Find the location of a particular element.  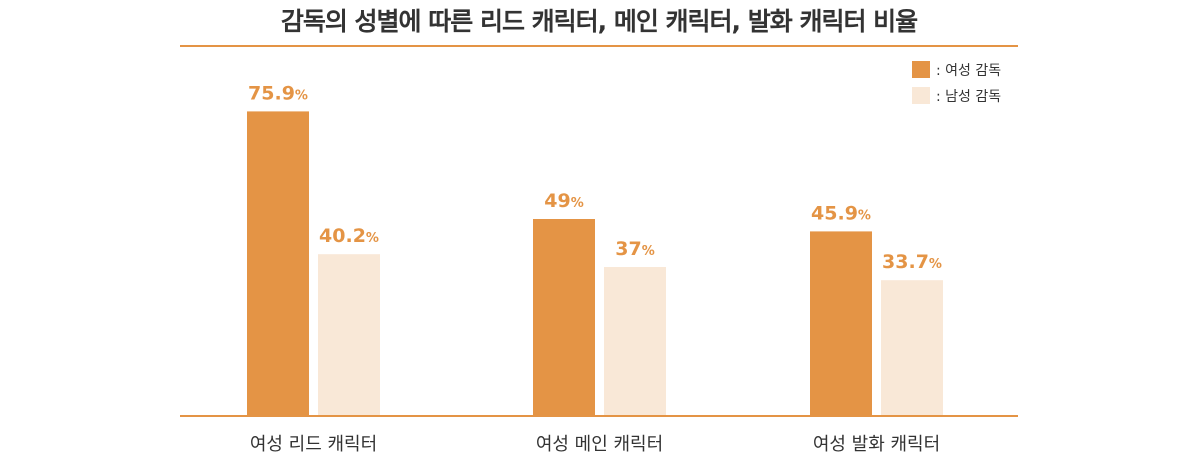

legend: : 여성 감독 : 남성 감독 is located at coordinates (956, 83).